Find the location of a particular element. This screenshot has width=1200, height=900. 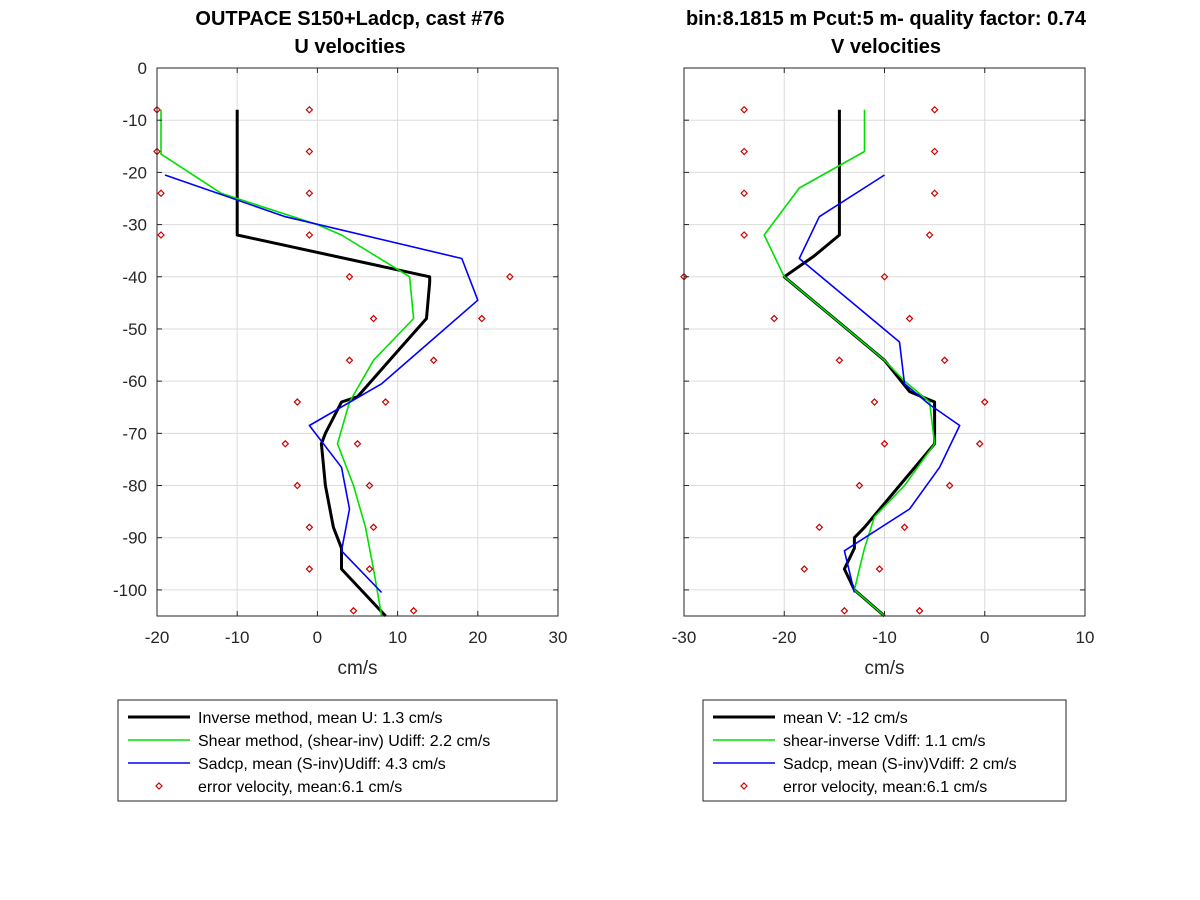

y-tick-label: -70 is located at coordinates (134, 433).